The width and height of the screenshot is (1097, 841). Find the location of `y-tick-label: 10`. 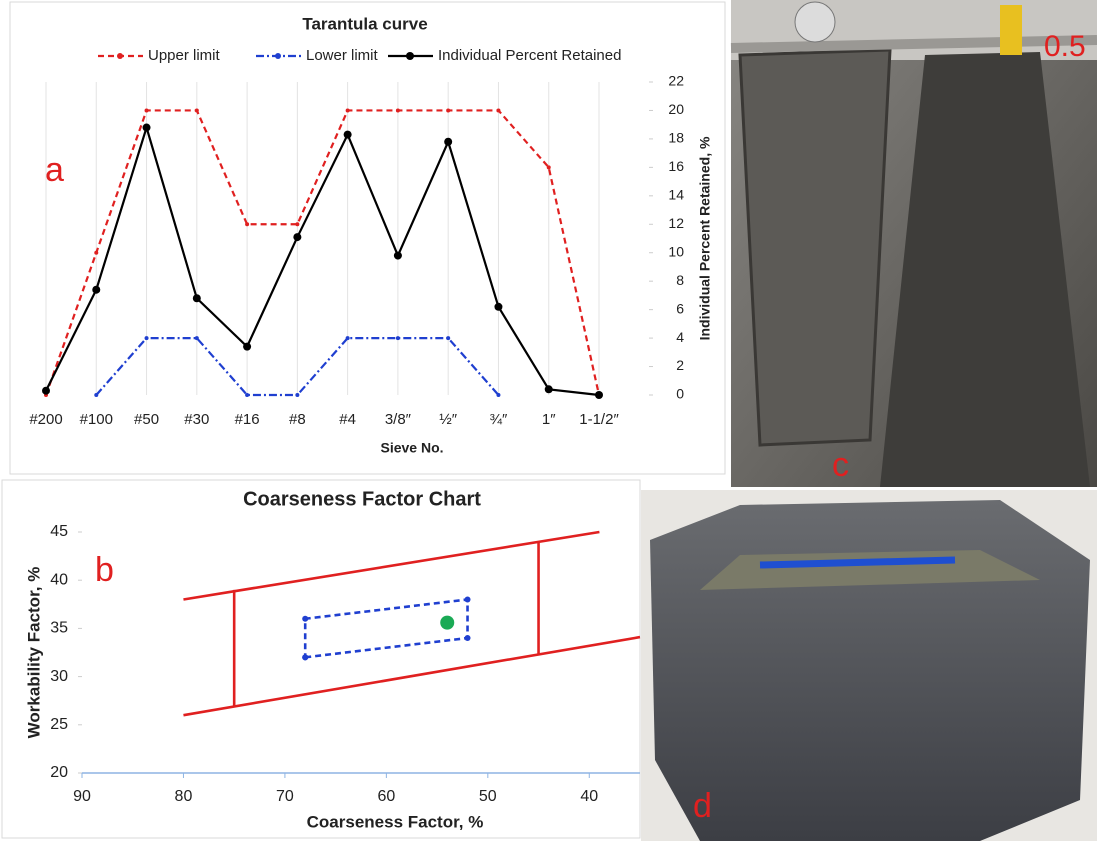

y-tick-label: 10 is located at coordinates (676, 251).